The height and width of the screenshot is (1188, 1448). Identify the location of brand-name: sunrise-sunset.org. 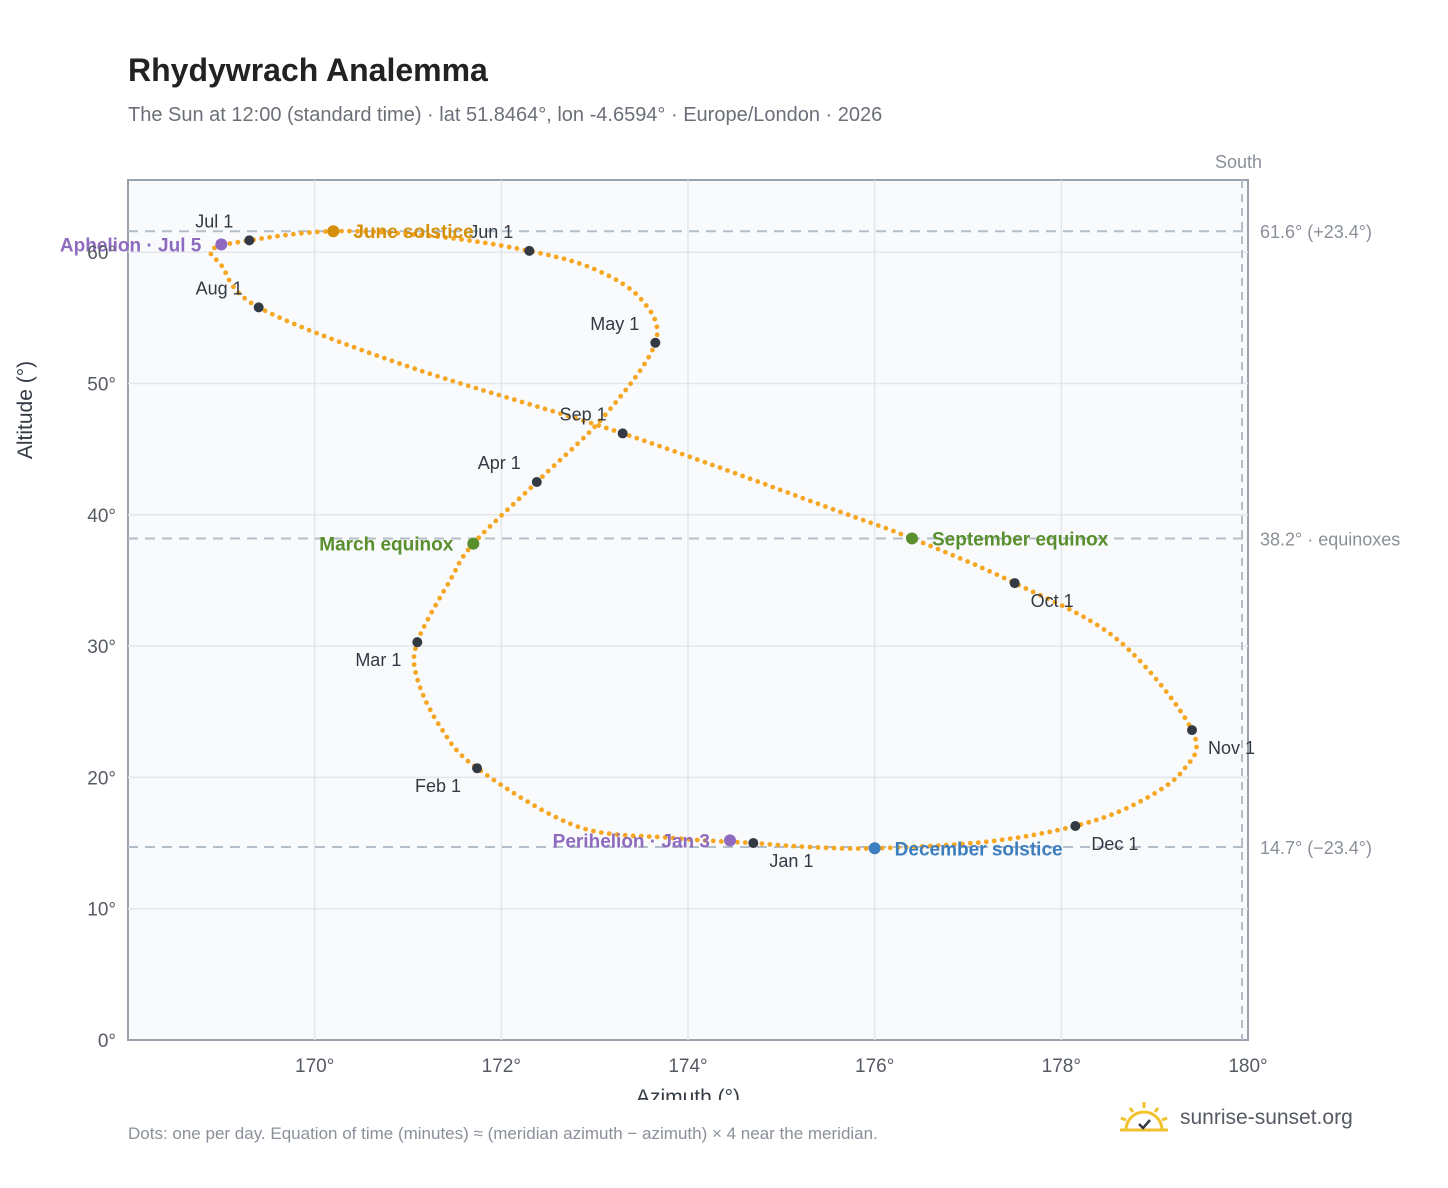
(1266, 1117).